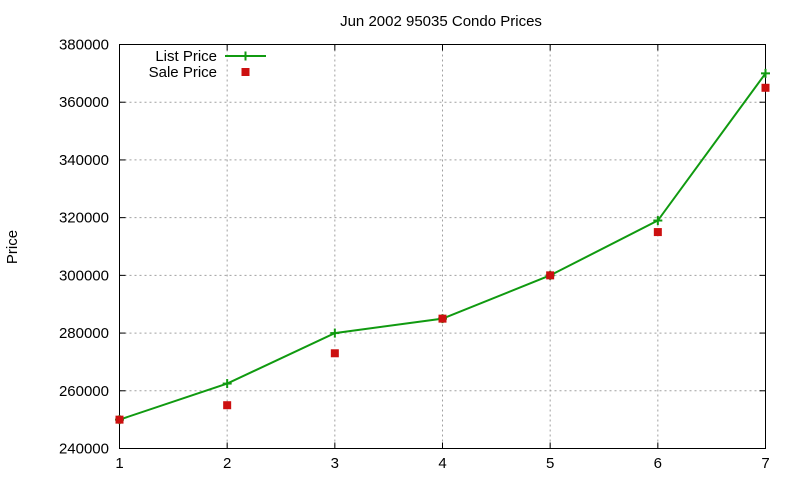 The image size is (800, 480). What do you see at coordinates (119, 463) in the screenshot?
I see `x-tick-label: 1` at bounding box center [119, 463].